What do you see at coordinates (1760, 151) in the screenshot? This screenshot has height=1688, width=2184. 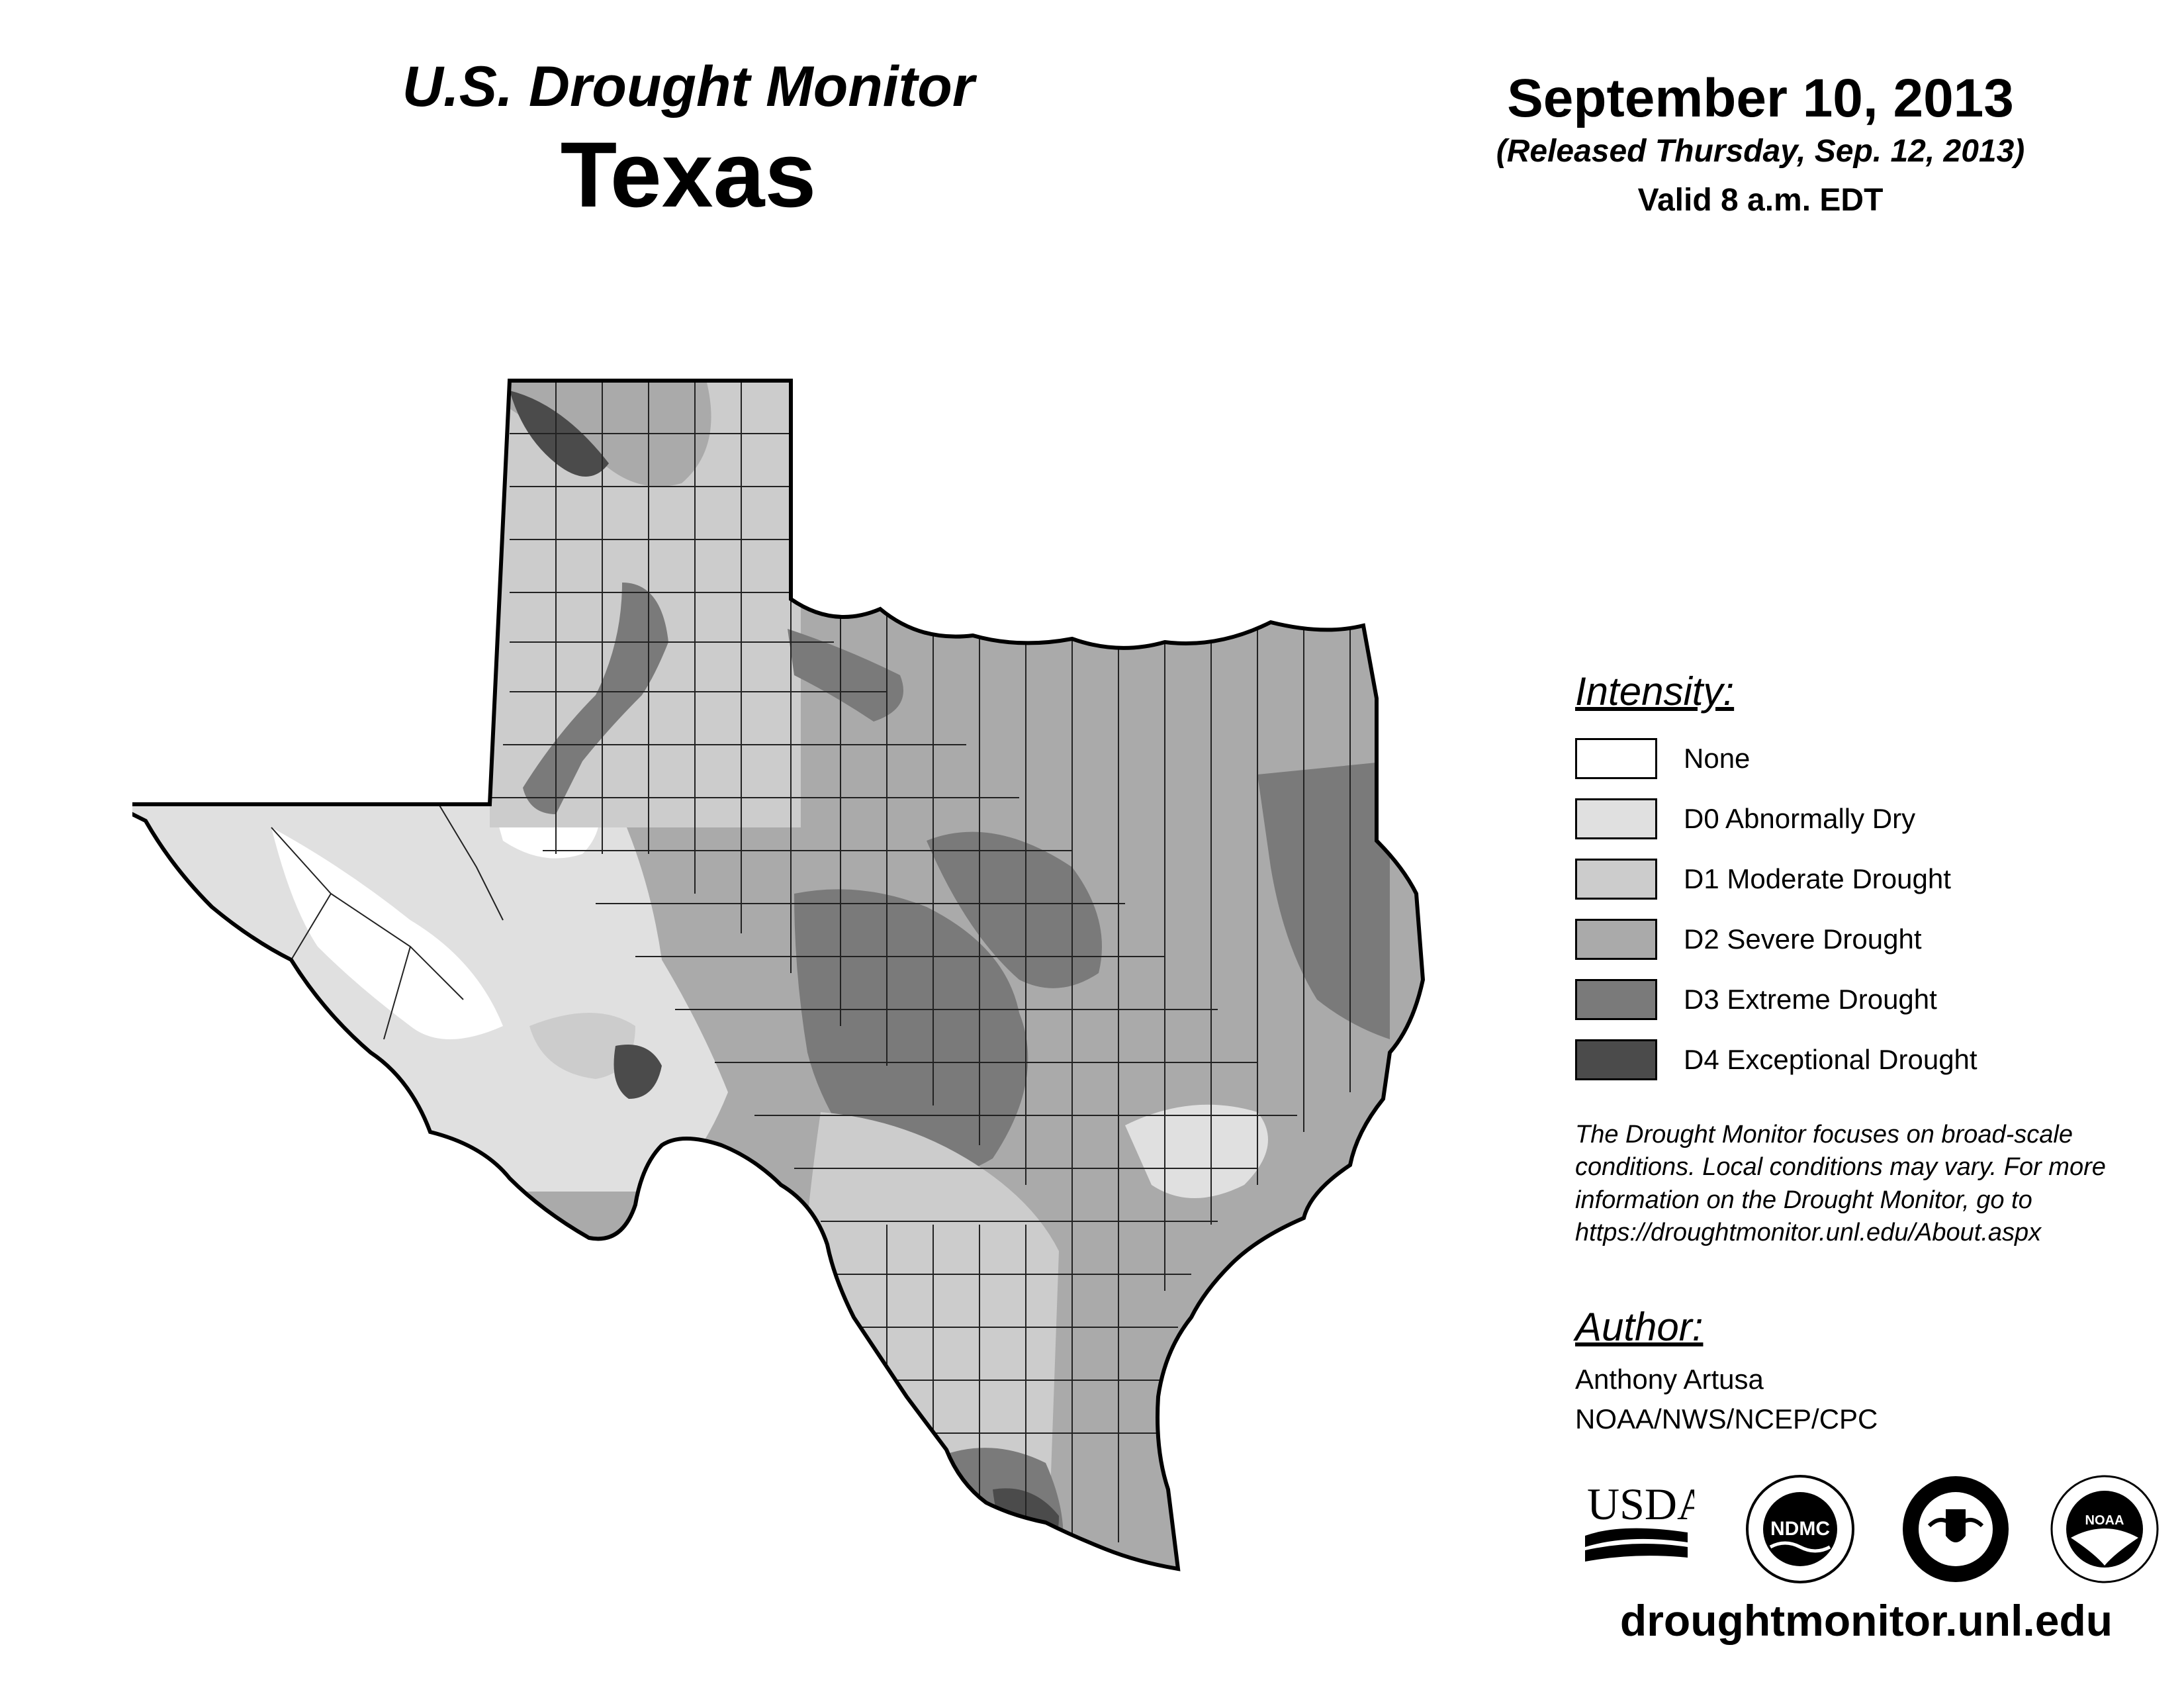 I see `release-date: (Released Thursday, Sep. 12, 2013)` at bounding box center [1760, 151].